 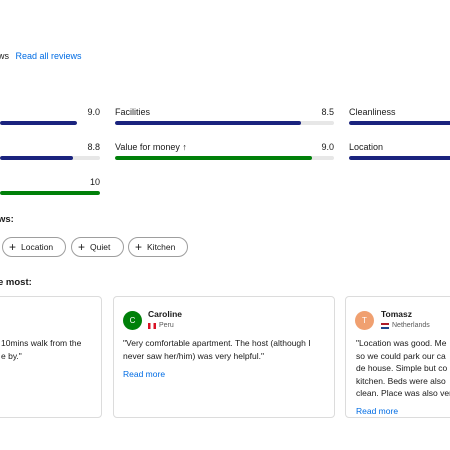 I want to click on topic-chip-location: + Location, so click(x=34, y=247).